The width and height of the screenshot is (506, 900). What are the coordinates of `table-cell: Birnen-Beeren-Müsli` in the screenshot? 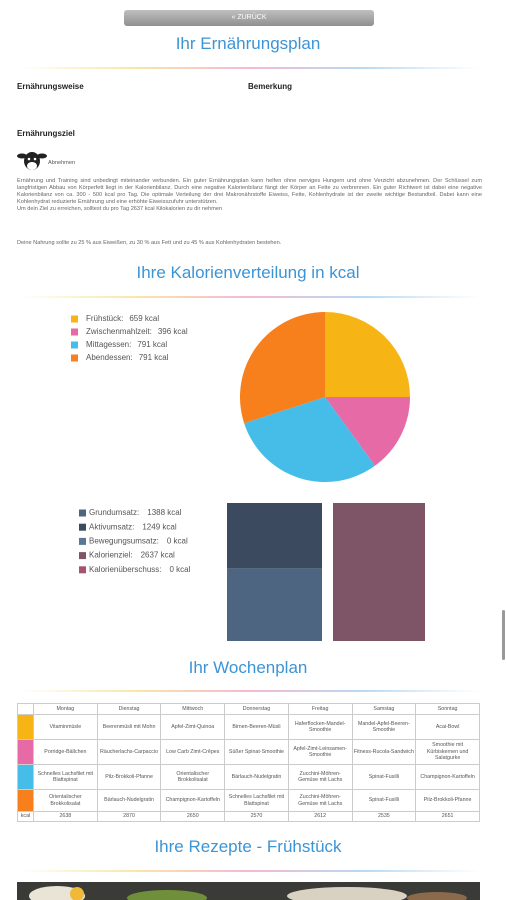 It's located at (256, 727).